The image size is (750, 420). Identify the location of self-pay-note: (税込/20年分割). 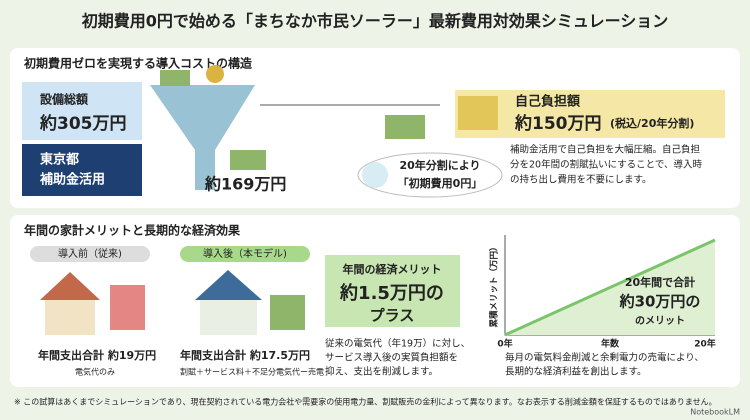
(652, 123).